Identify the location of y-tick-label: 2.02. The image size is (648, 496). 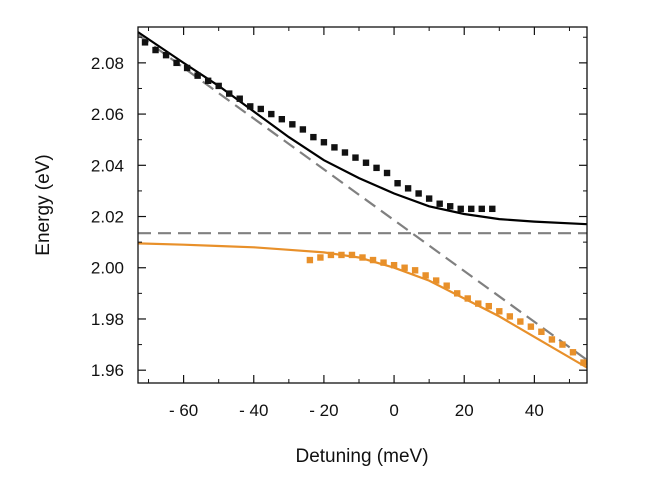
(107, 217).